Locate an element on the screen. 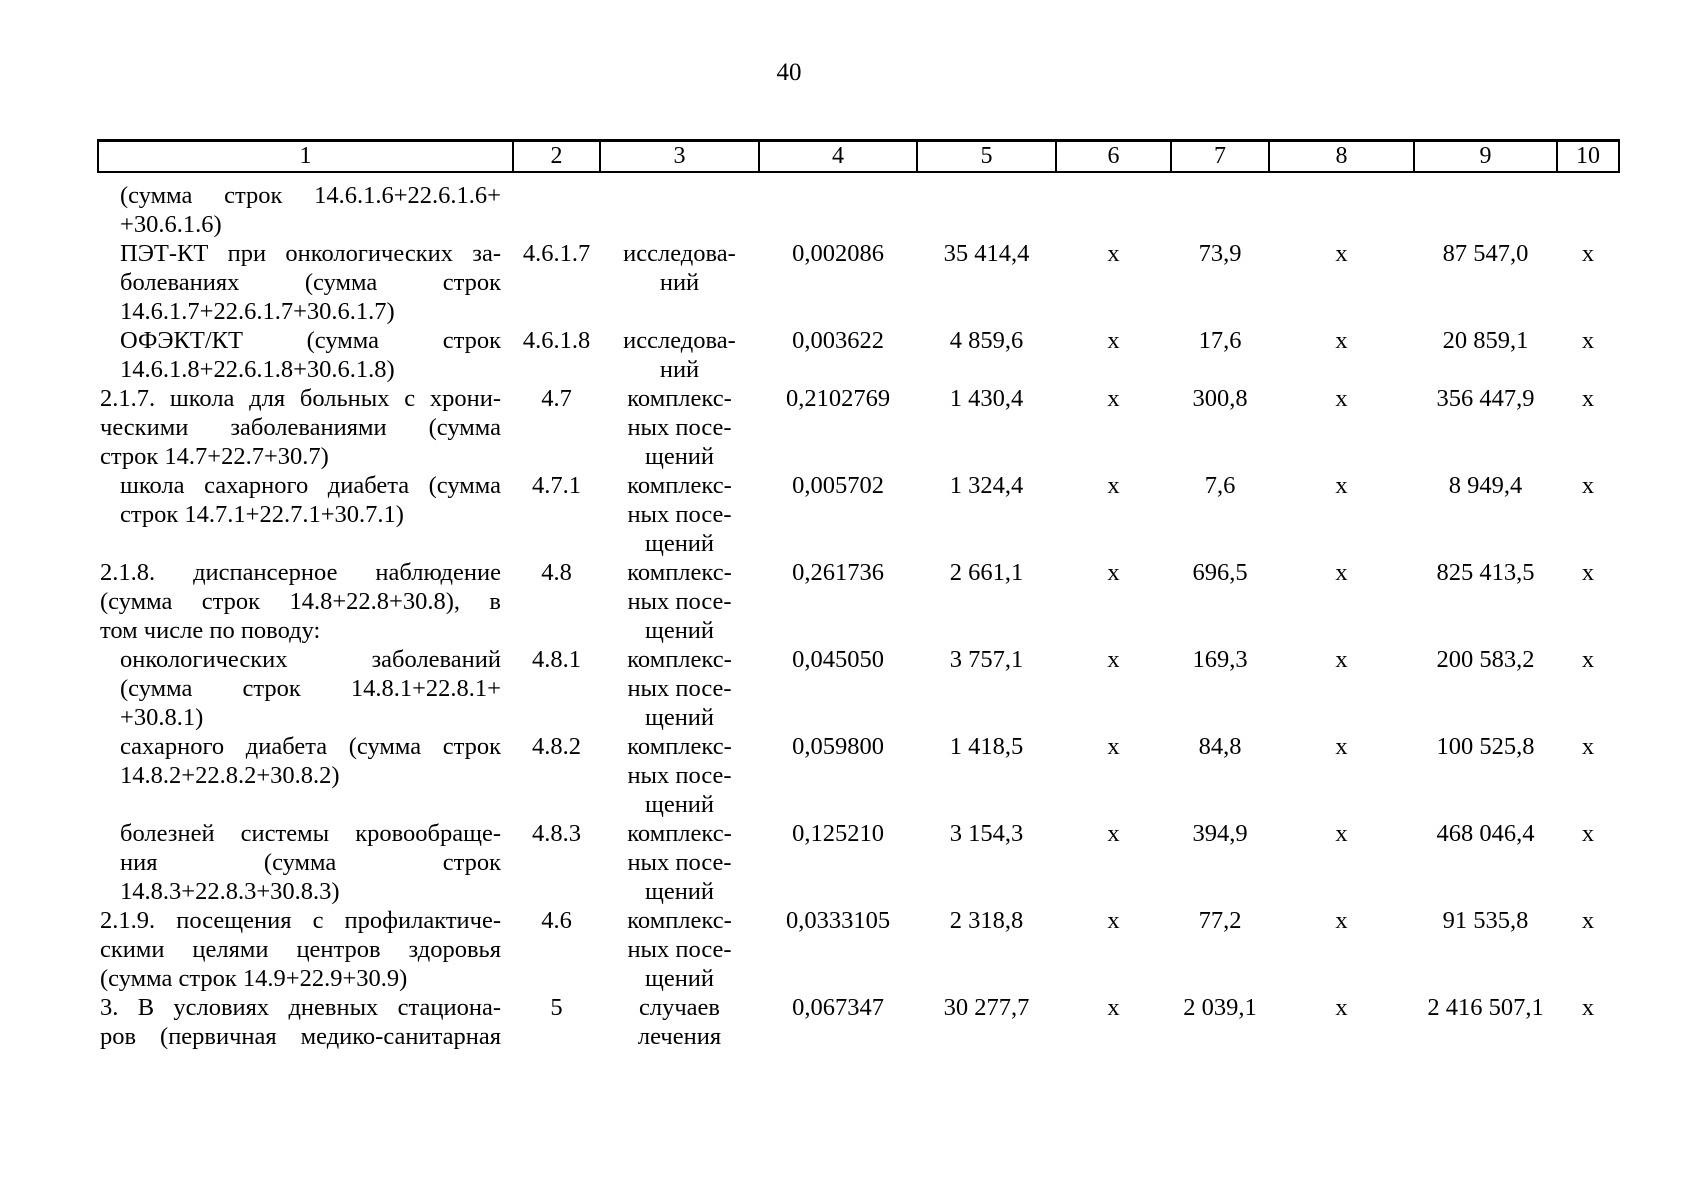 The image size is (1697, 1200). table-header: 1 2 3 4 5 6 7 8 9 10 is located at coordinates (858, 156).